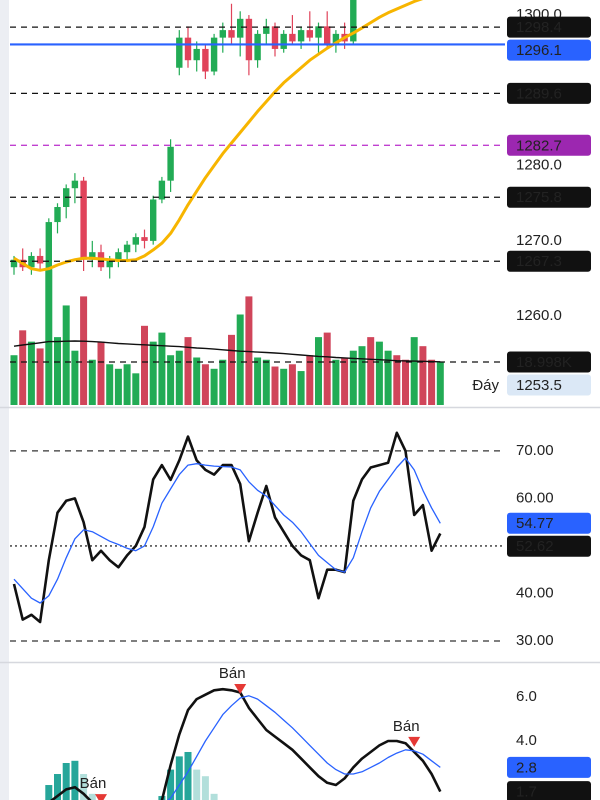 The height and width of the screenshot is (800, 600). Describe the element at coordinates (535, 497) in the screenshot. I see `y-tick-label: 60.00` at that location.